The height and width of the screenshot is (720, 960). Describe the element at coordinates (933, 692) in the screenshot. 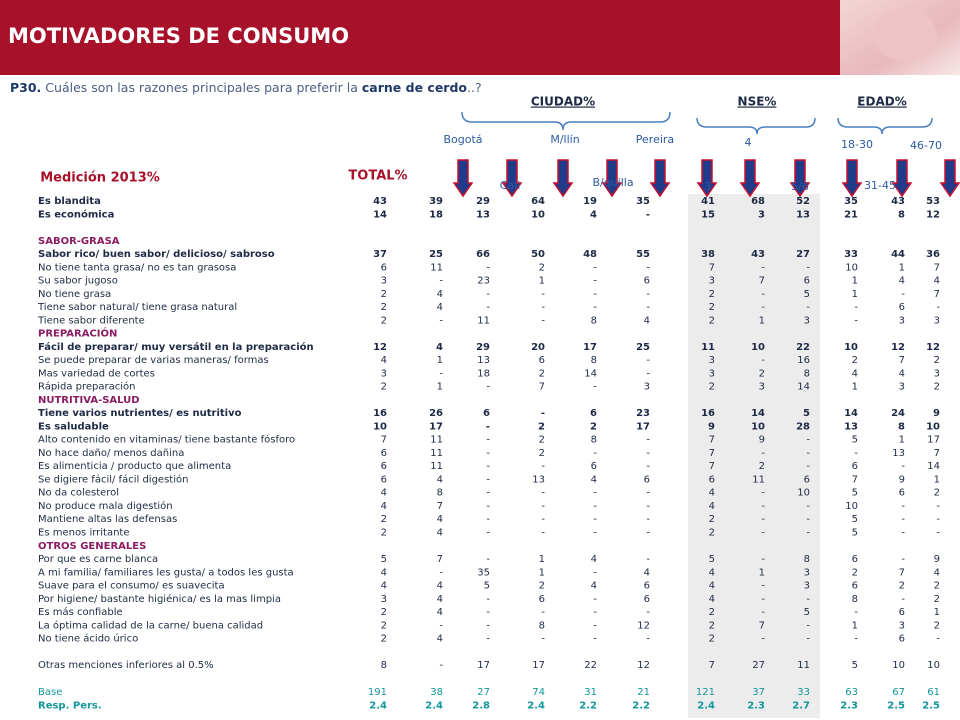

I see `footer-value: 61` at that location.